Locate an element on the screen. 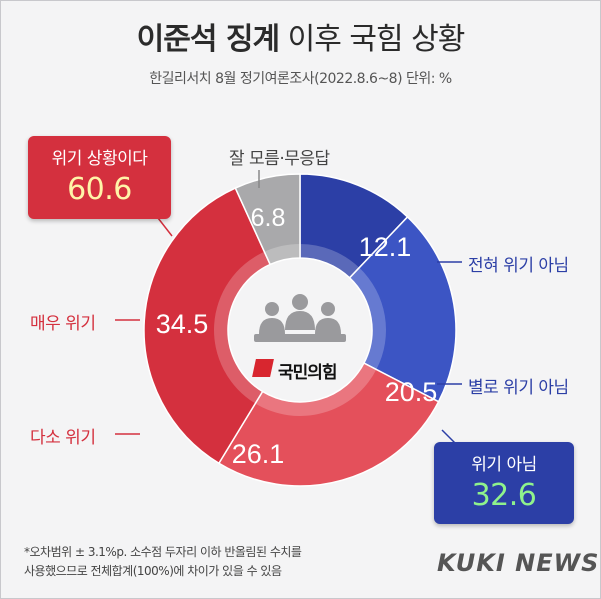  value-label-unknown: 6.8 is located at coordinates (268, 218).